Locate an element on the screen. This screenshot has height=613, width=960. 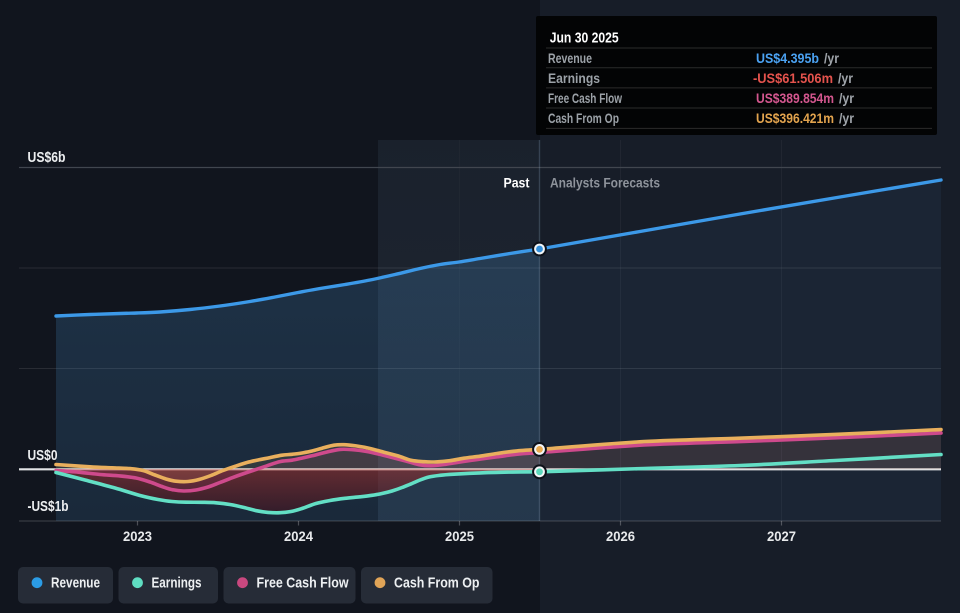
svg-text: 2026 is located at coordinates (620, 536).